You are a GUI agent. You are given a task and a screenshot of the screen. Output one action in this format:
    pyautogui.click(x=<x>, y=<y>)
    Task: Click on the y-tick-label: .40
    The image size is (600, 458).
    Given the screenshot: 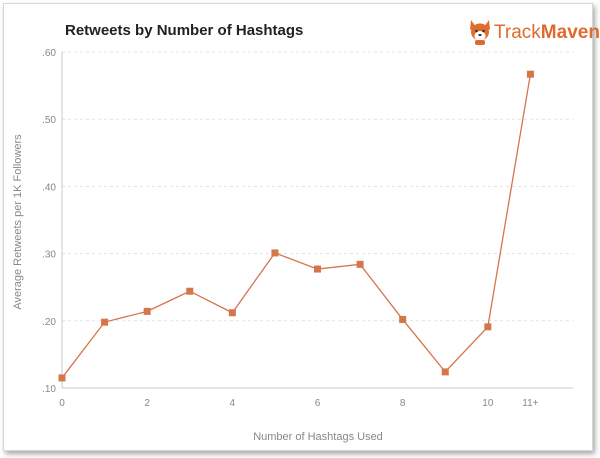 What is the action you would take?
    pyautogui.click(x=49, y=187)
    